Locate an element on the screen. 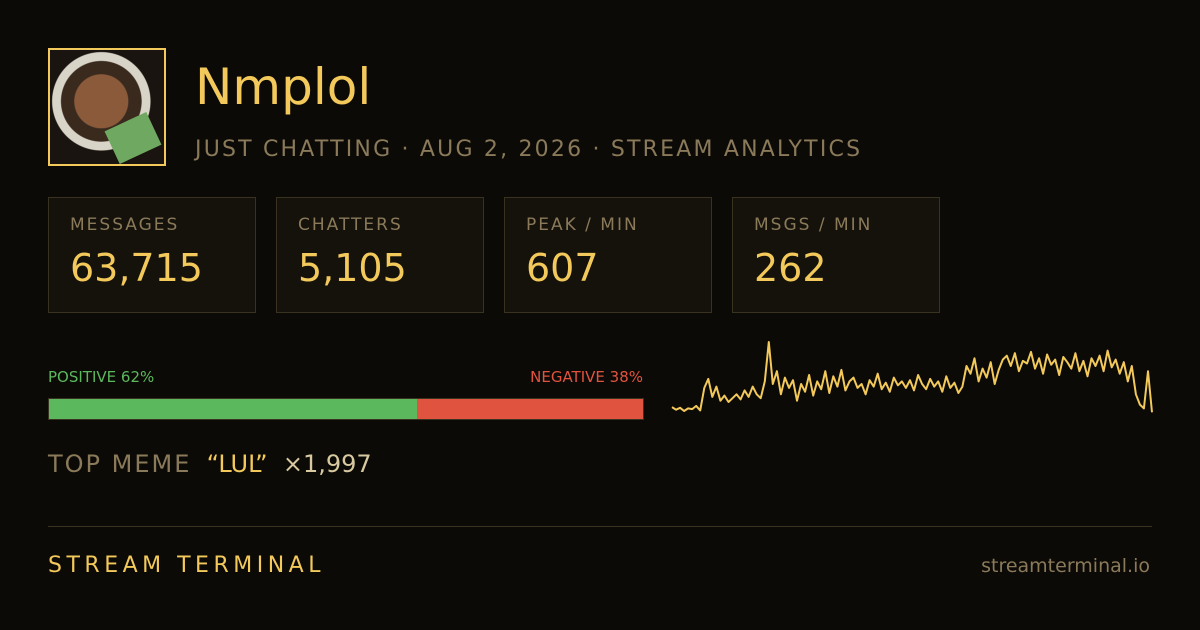 The width and height of the screenshot is (1200, 630). value-label: 38% is located at coordinates (626, 377).